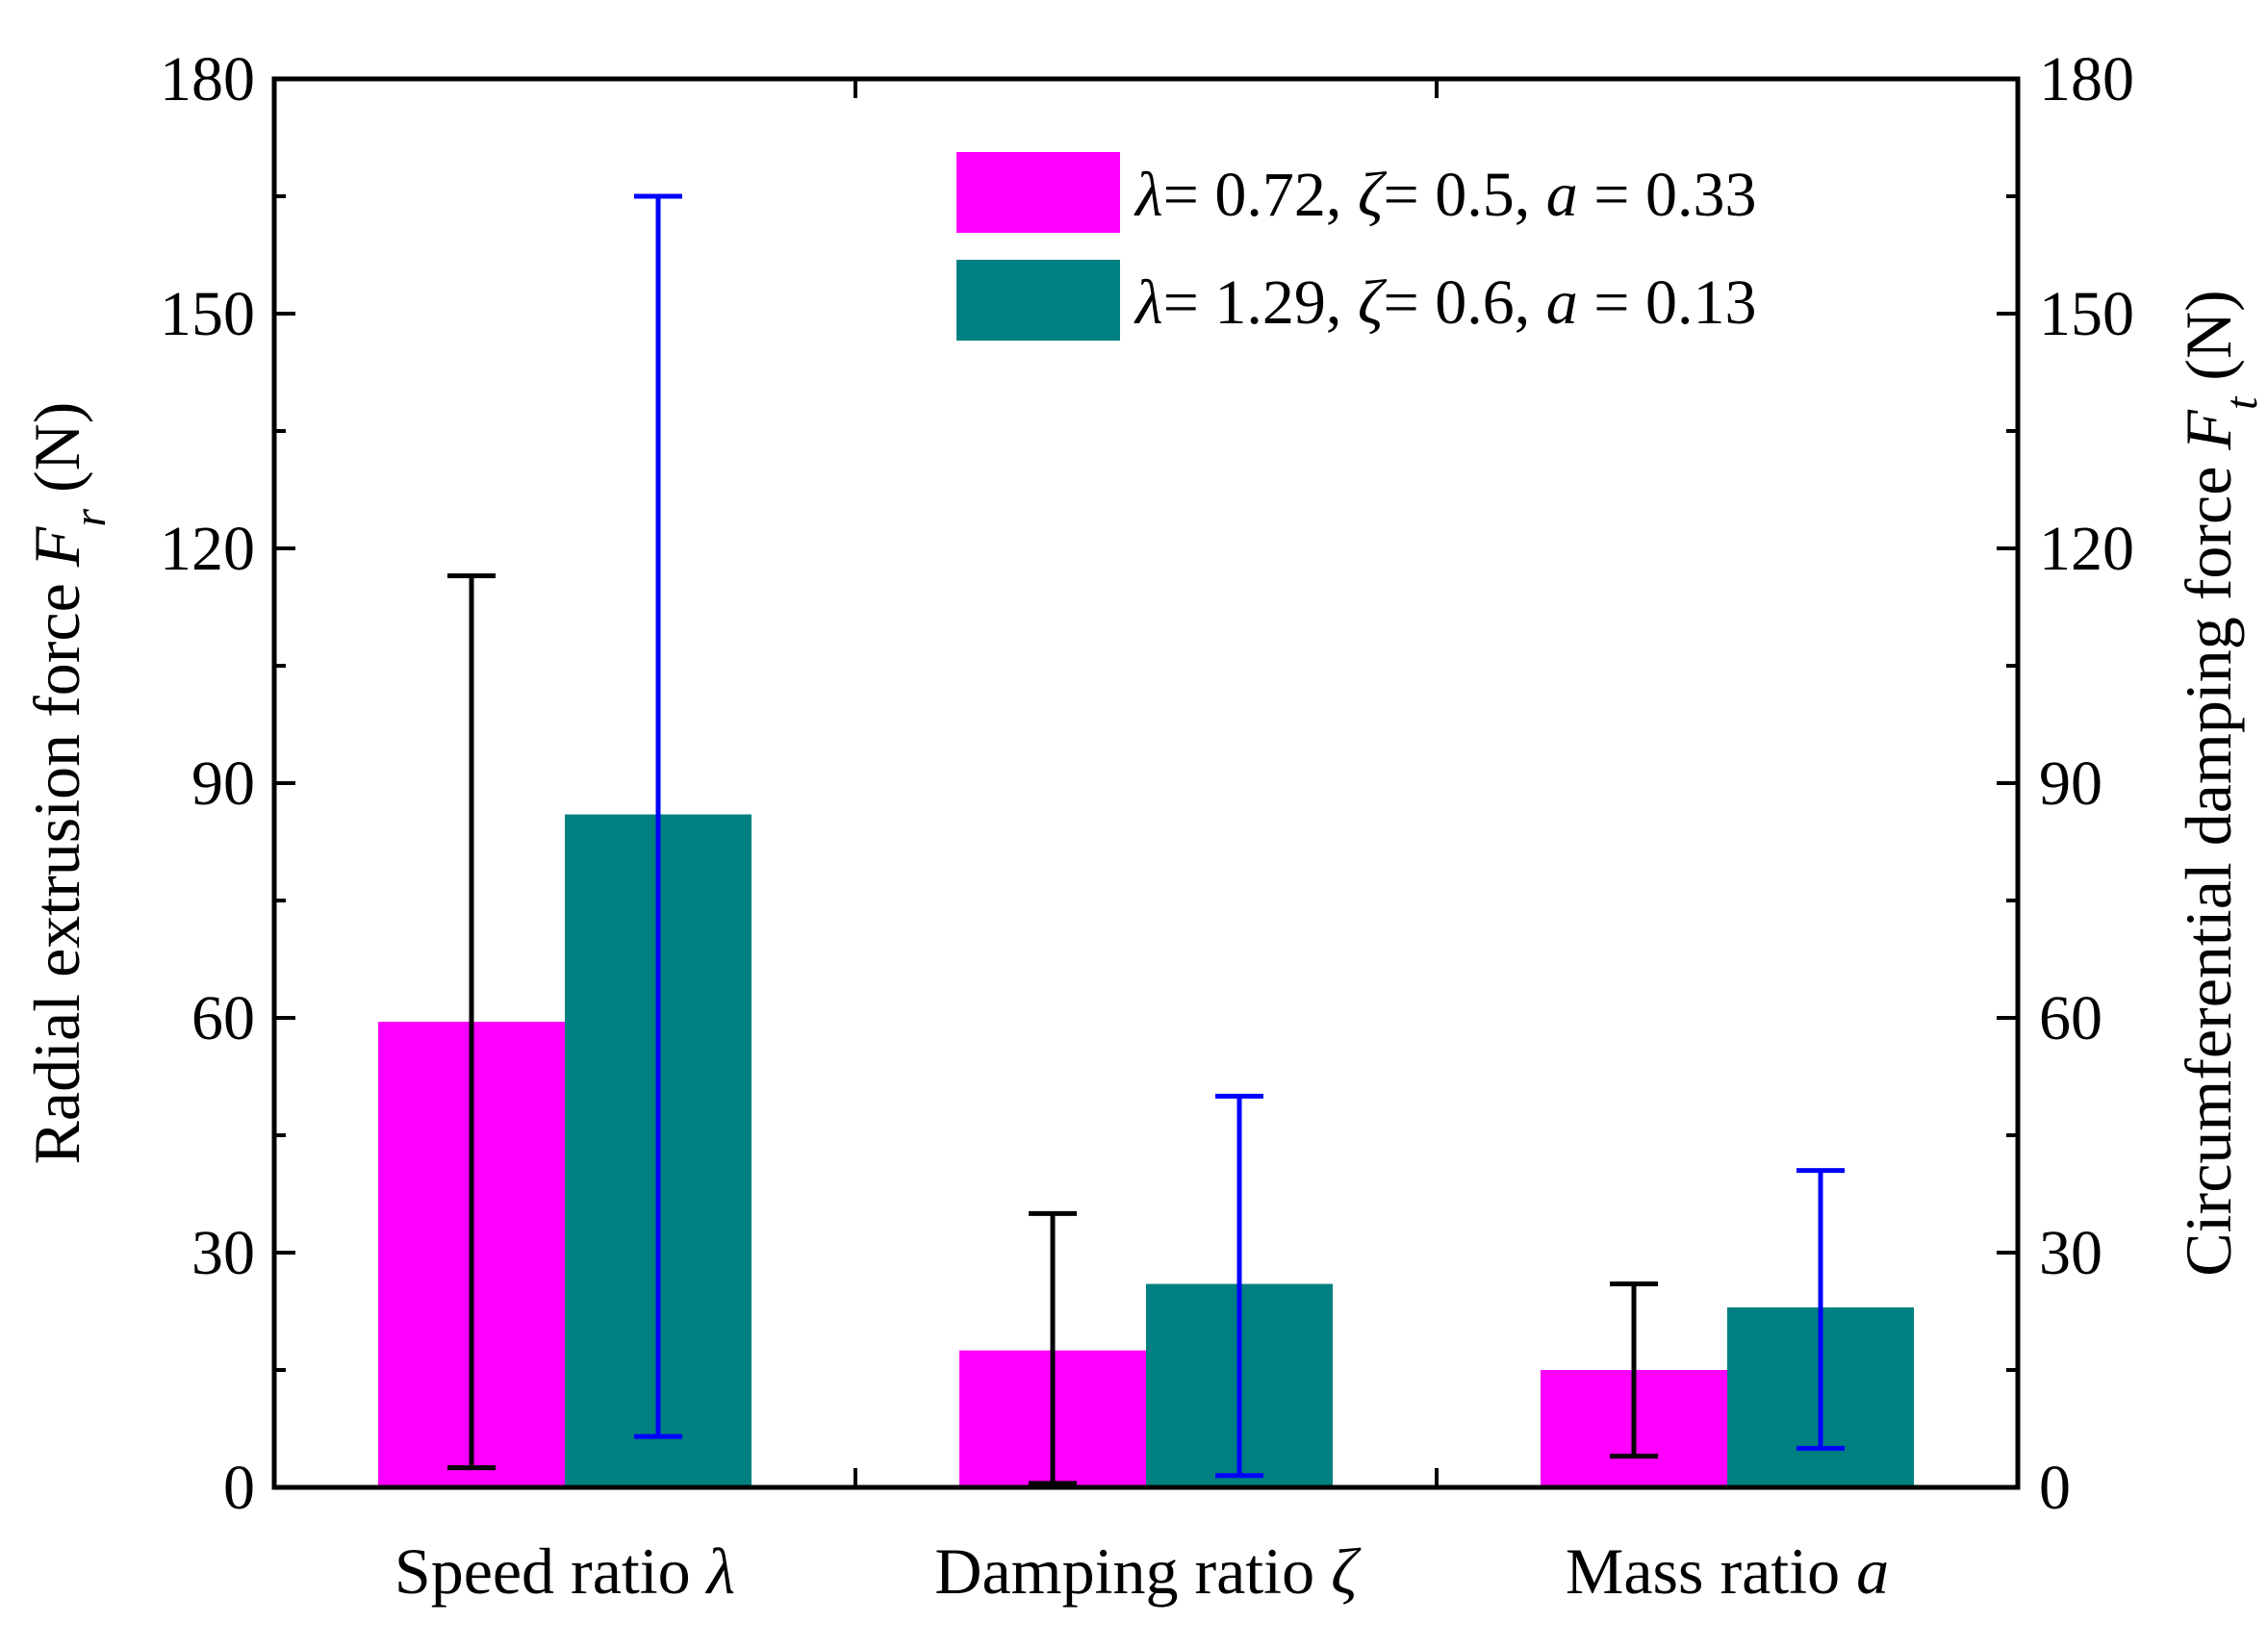  Describe the element at coordinates (2086, 79) in the screenshot. I see `y-tick-label-right: 180` at that location.